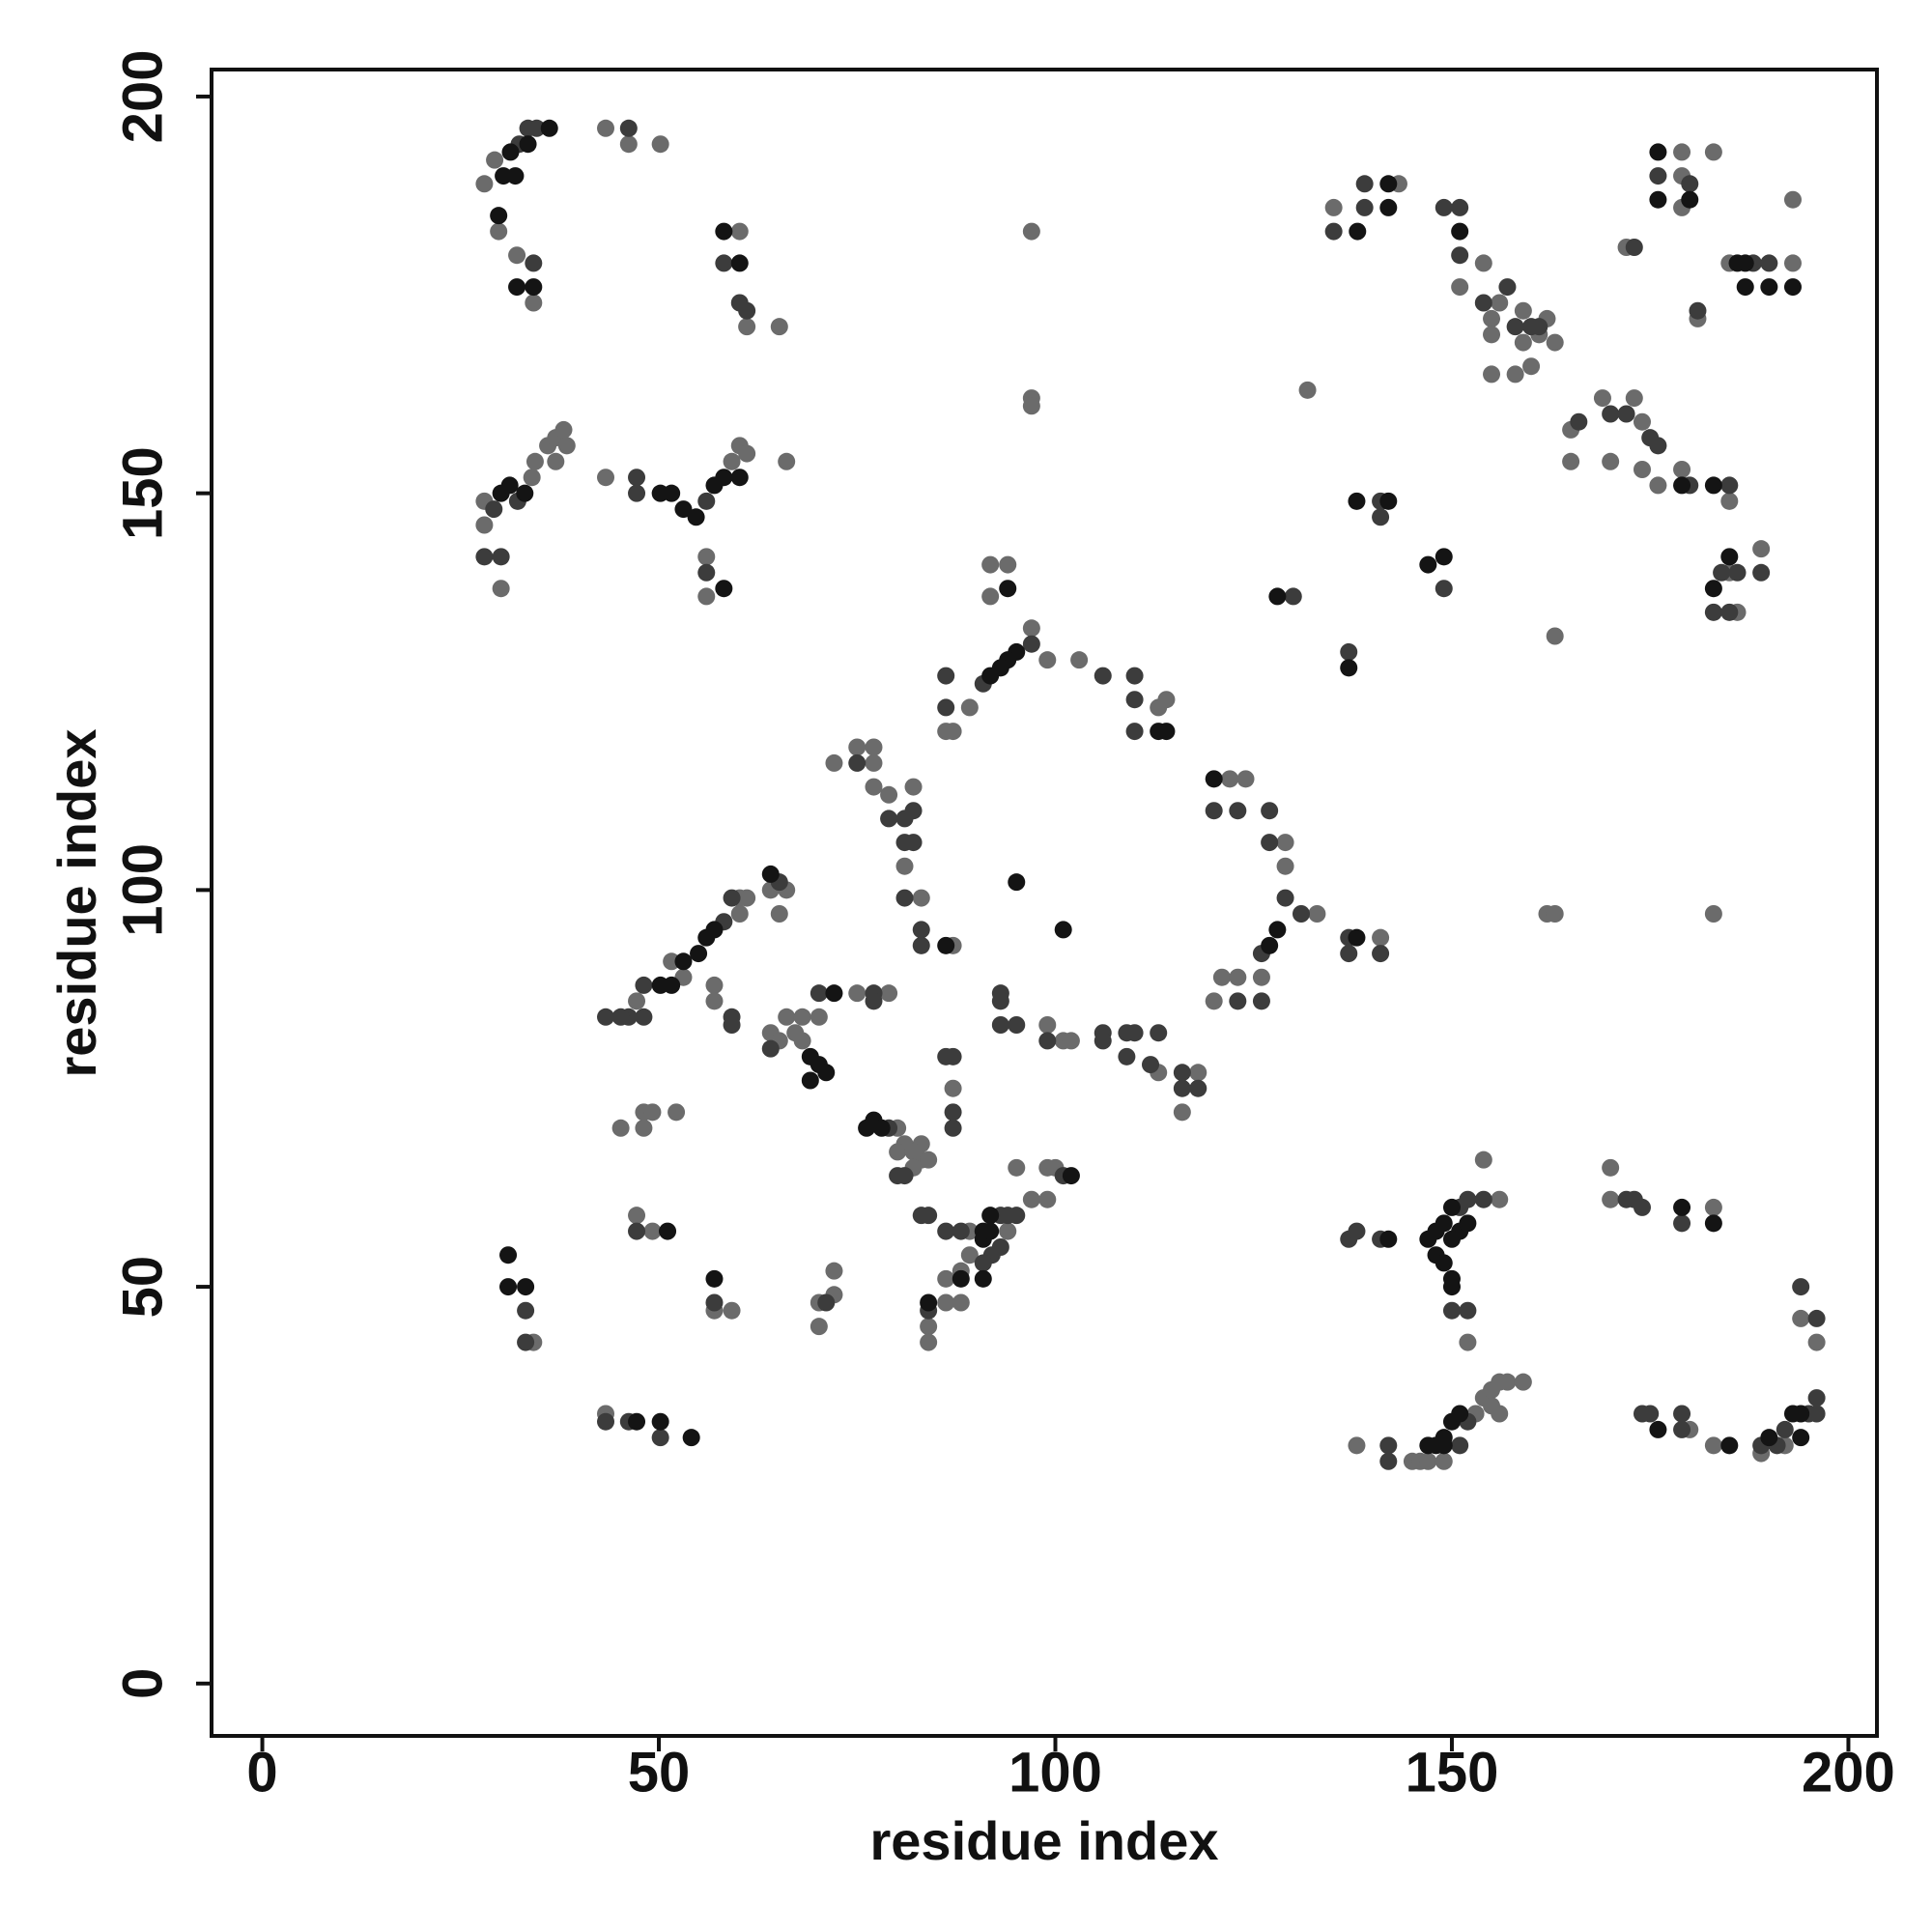 The image size is (1932, 1932). I want to click on x-tick-label: 200, so click(1848, 1772).